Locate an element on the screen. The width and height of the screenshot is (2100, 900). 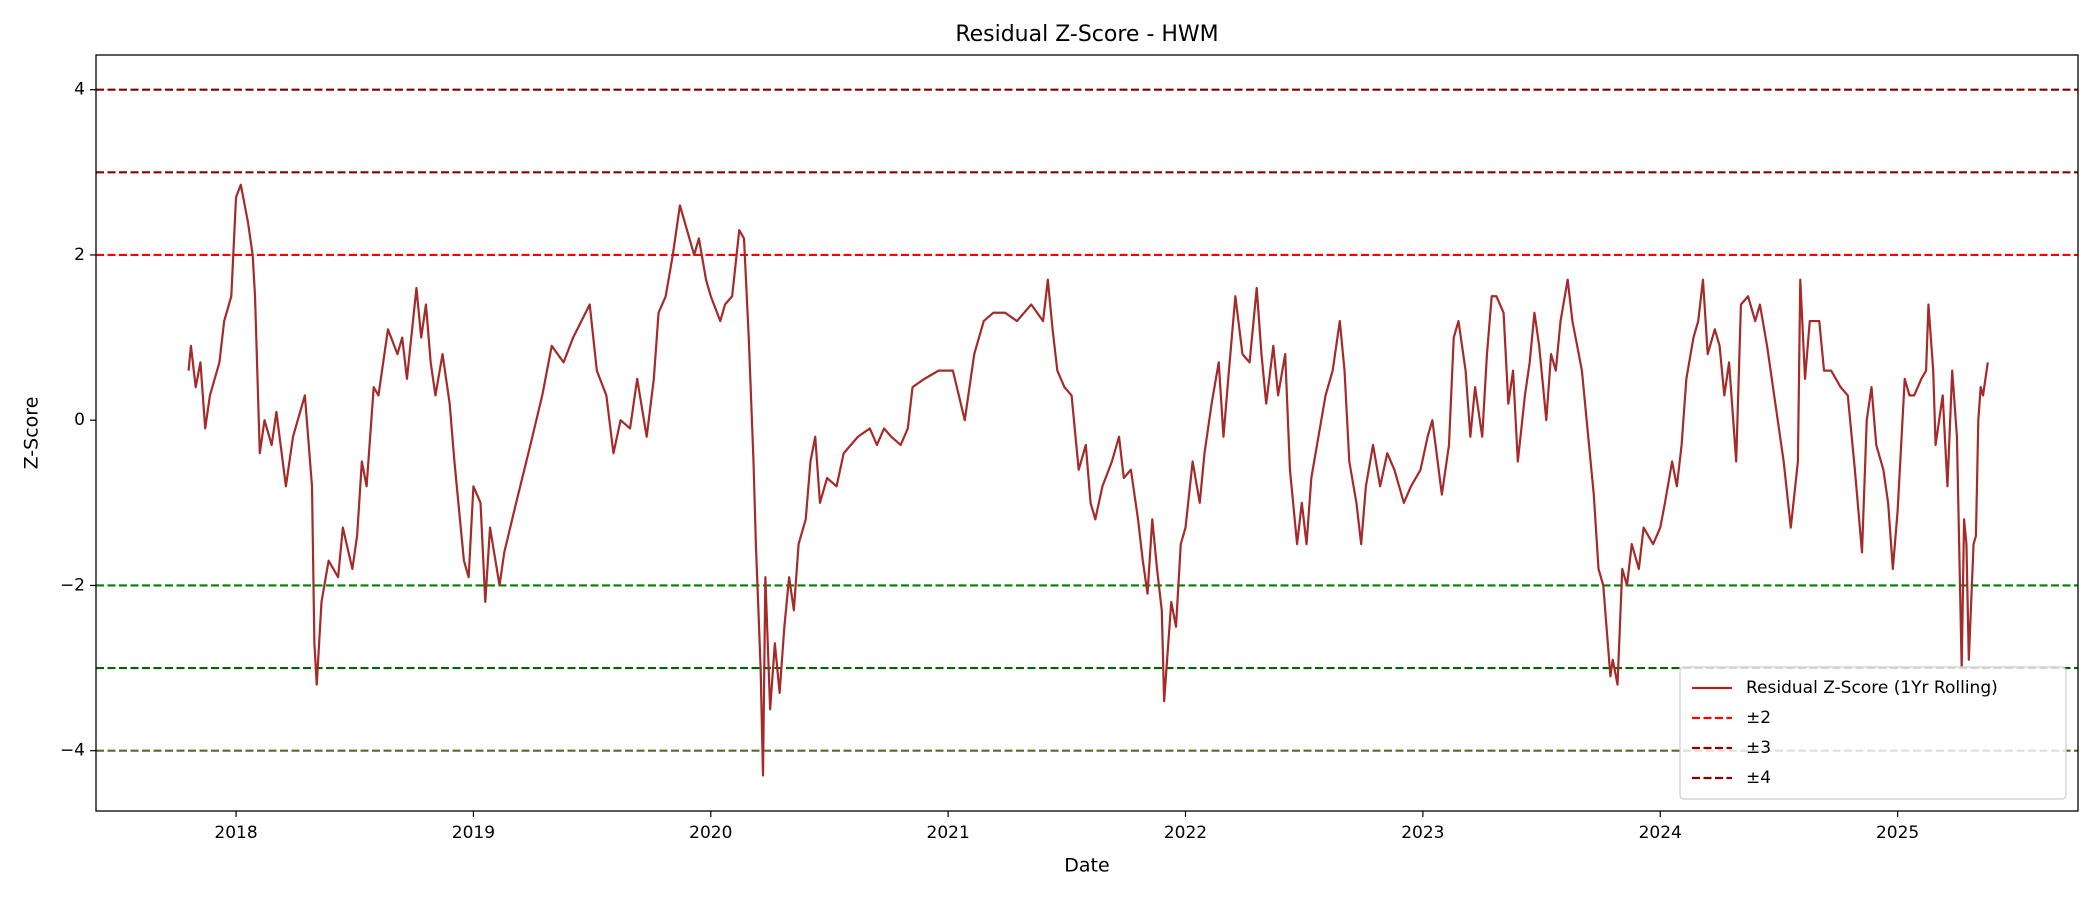
y-axis-label: Z-Score is located at coordinates (32, 433).